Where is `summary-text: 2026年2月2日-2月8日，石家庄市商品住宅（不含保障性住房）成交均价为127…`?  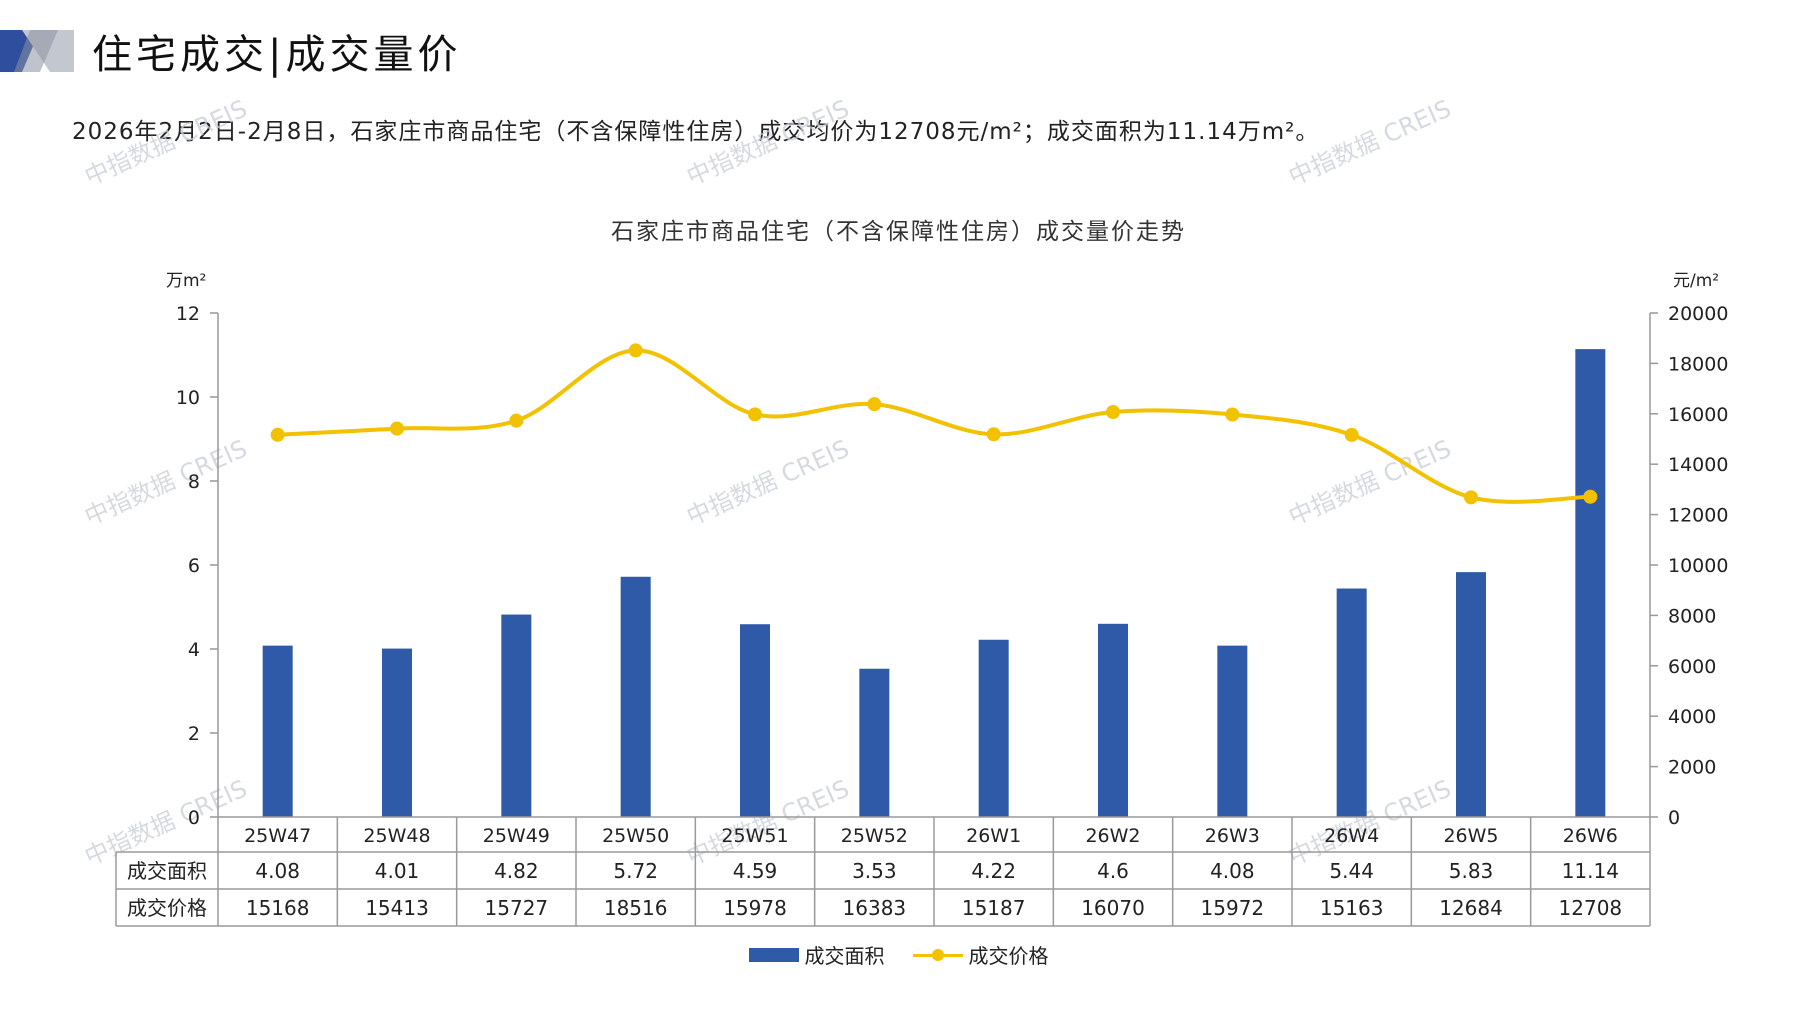
summary-text: 2026年2月2日-2月8日，石家庄市商品住宅（不含保障性住房）成交均价为127… is located at coordinates (696, 132).